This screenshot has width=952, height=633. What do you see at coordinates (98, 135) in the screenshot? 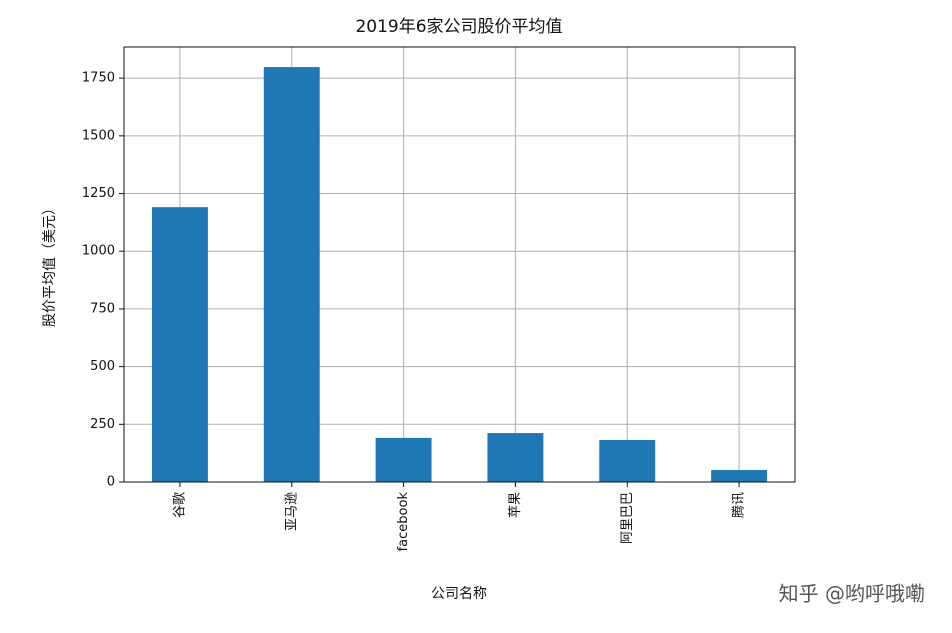
I see `y-tick-label: 1500` at bounding box center [98, 135].